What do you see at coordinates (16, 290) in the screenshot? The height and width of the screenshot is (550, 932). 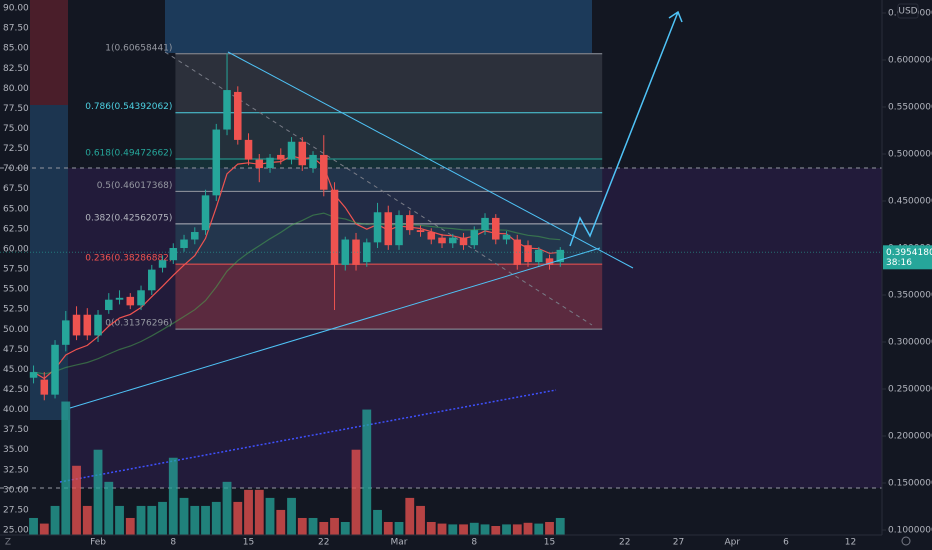 I see `y2-tick-label: 55.00` at bounding box center [16, 290].